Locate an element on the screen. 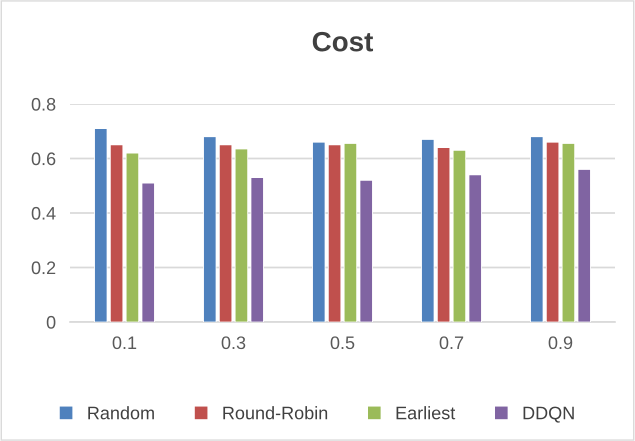  y-tick-label: 0 is located at coordinates (51, 322).